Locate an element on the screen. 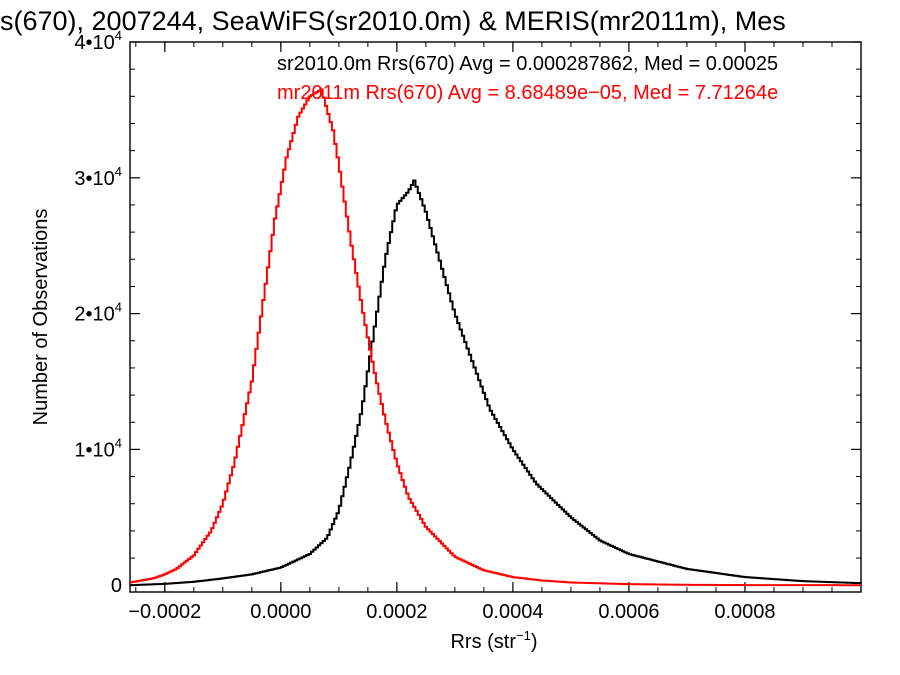 Image resolution: width=900 pixels, height=675 pixels. y-tick-label: 4•104 is located at coordinates (98, 41).